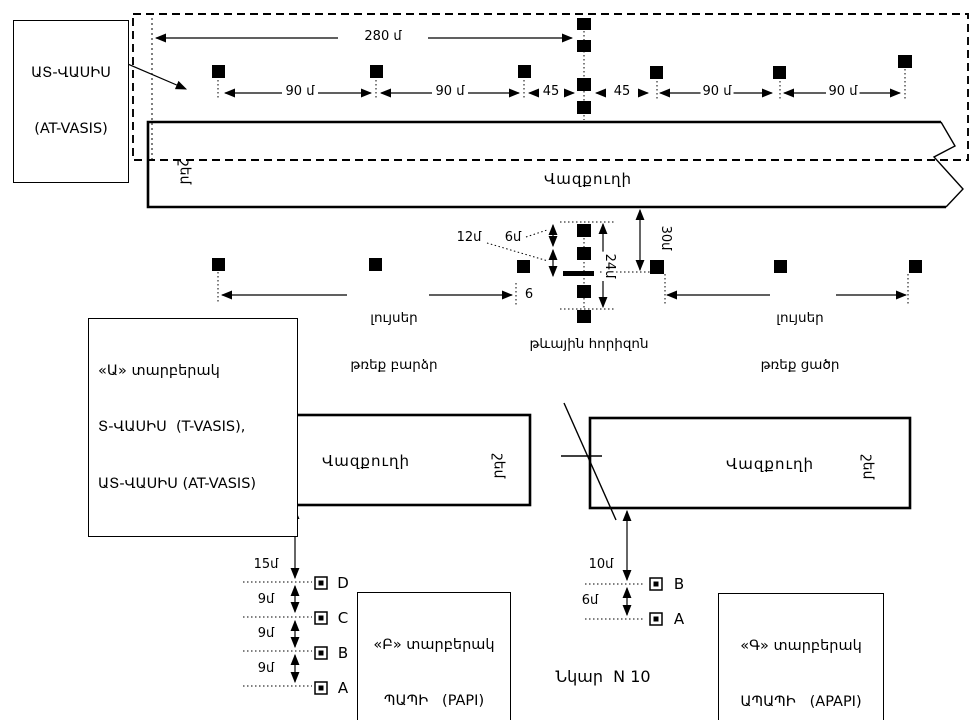 Image resolution: width=978 pixels, height=720 pixels. What do you see at coordinates (609, 266) in the screenshot?
I see `dim-label-24m: 24մ` at bounding box center [609, 266].